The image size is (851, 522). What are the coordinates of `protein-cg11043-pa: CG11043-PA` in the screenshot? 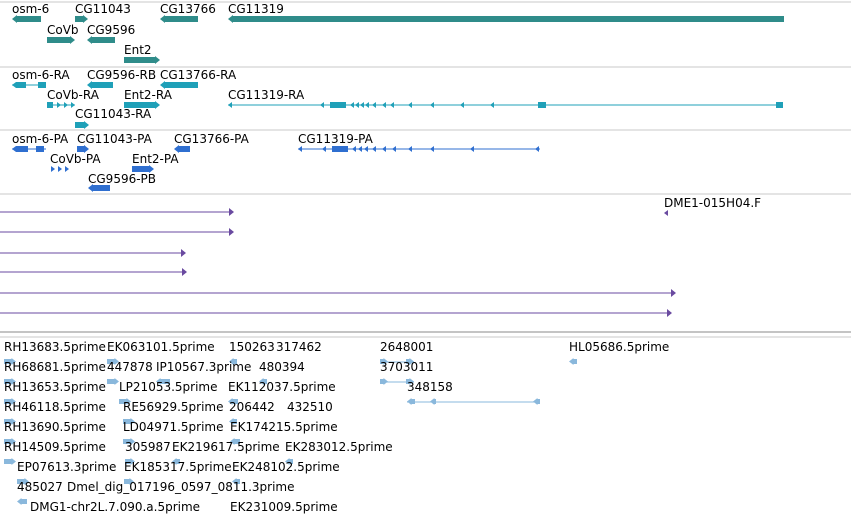 It's located at (115, 142).